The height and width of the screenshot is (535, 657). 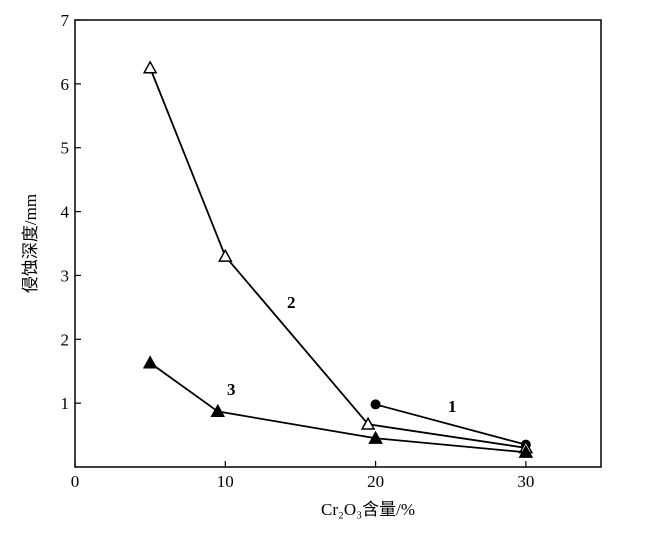 I want to click on x-axis-label: Cr₂O₃含量/%, so click(x=368, y=509).